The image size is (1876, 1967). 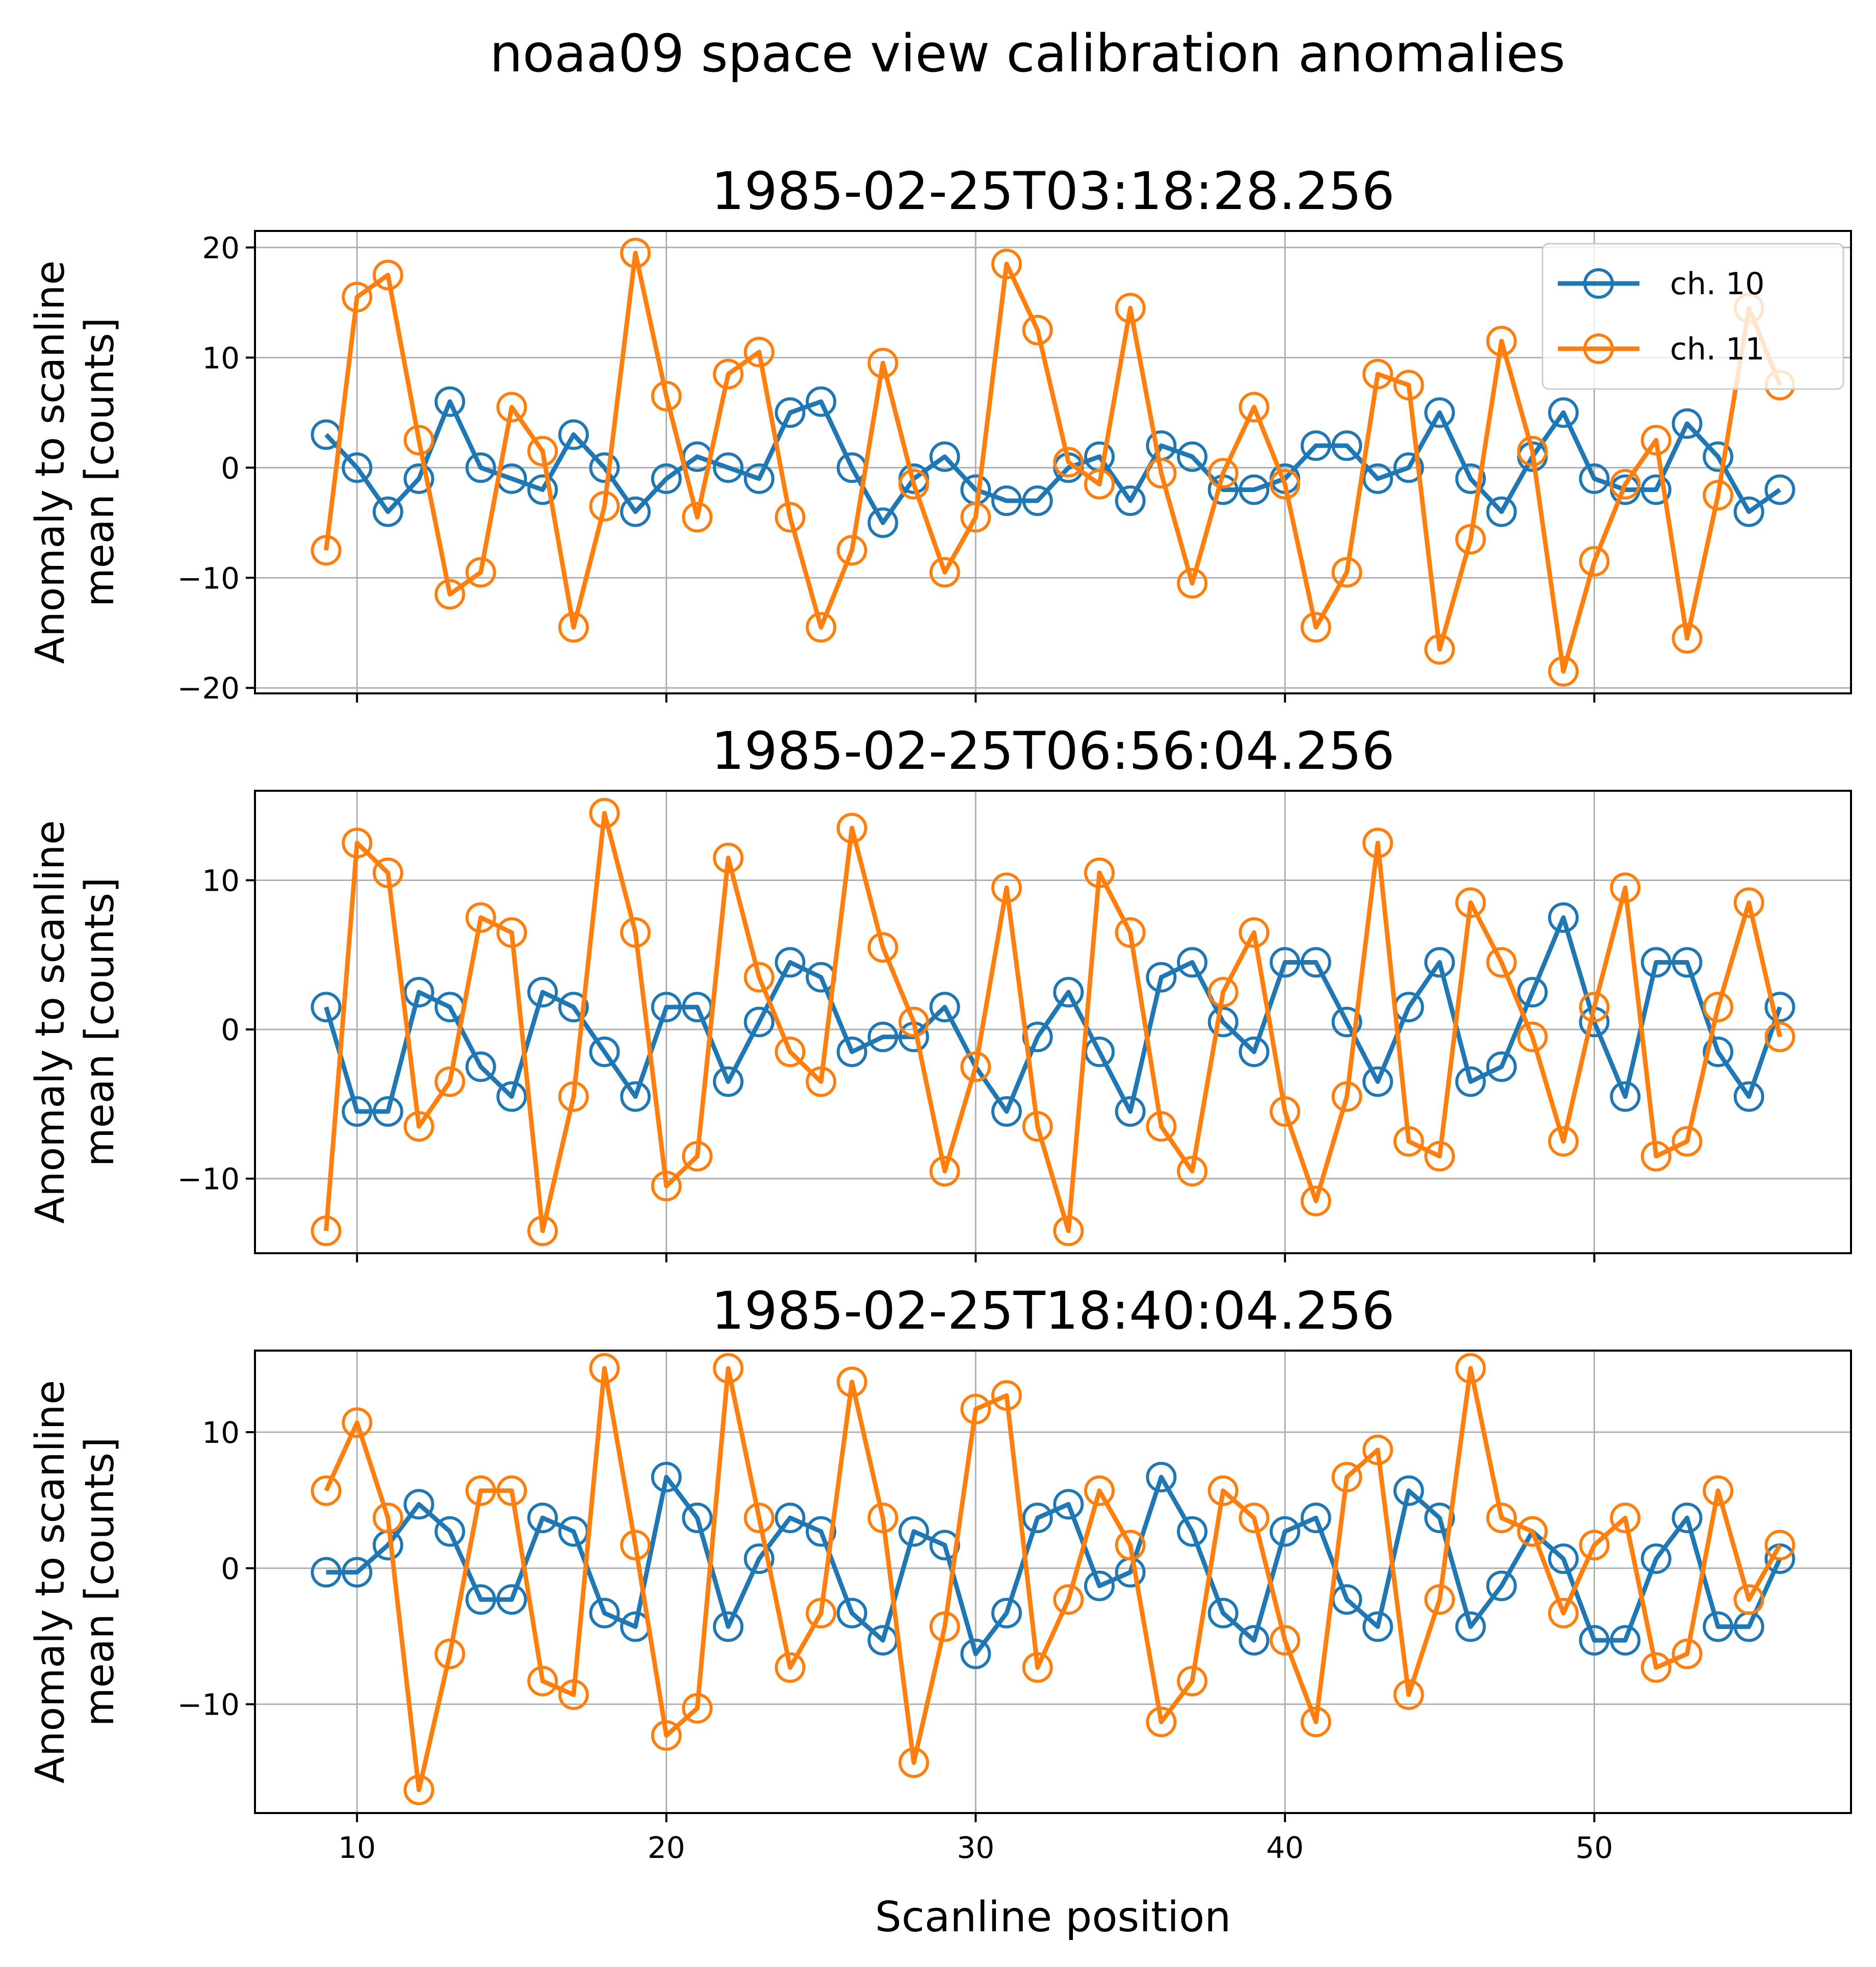 I want to click on series-line-ch10, so click(x=1053, y=462).